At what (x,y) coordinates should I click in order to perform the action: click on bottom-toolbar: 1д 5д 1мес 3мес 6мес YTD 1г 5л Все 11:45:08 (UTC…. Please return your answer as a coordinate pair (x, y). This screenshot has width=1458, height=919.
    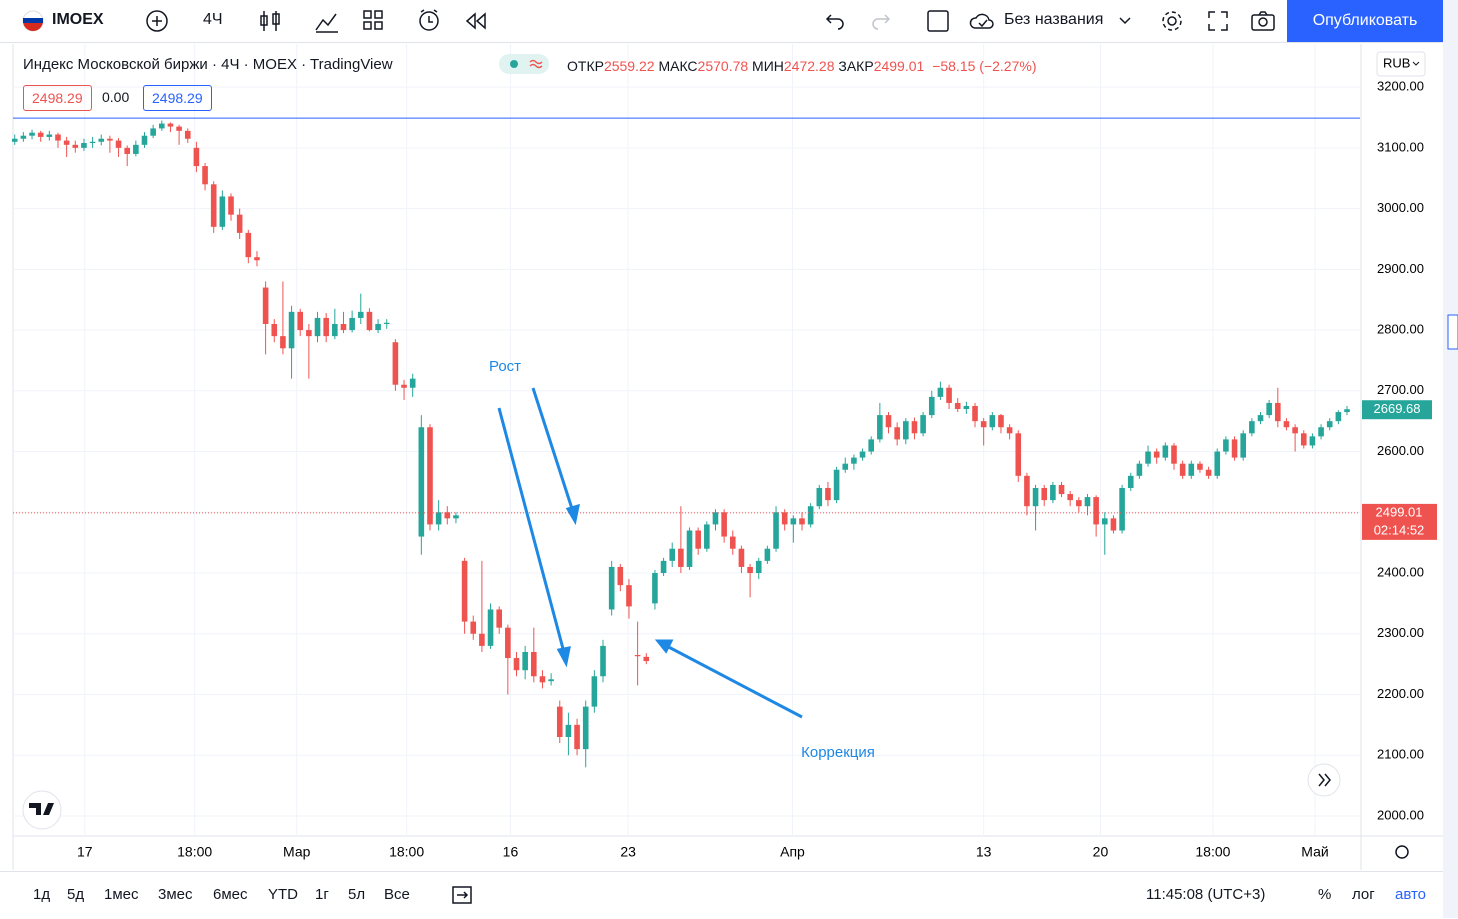
    Looking at the image, I should click on (721, 895).